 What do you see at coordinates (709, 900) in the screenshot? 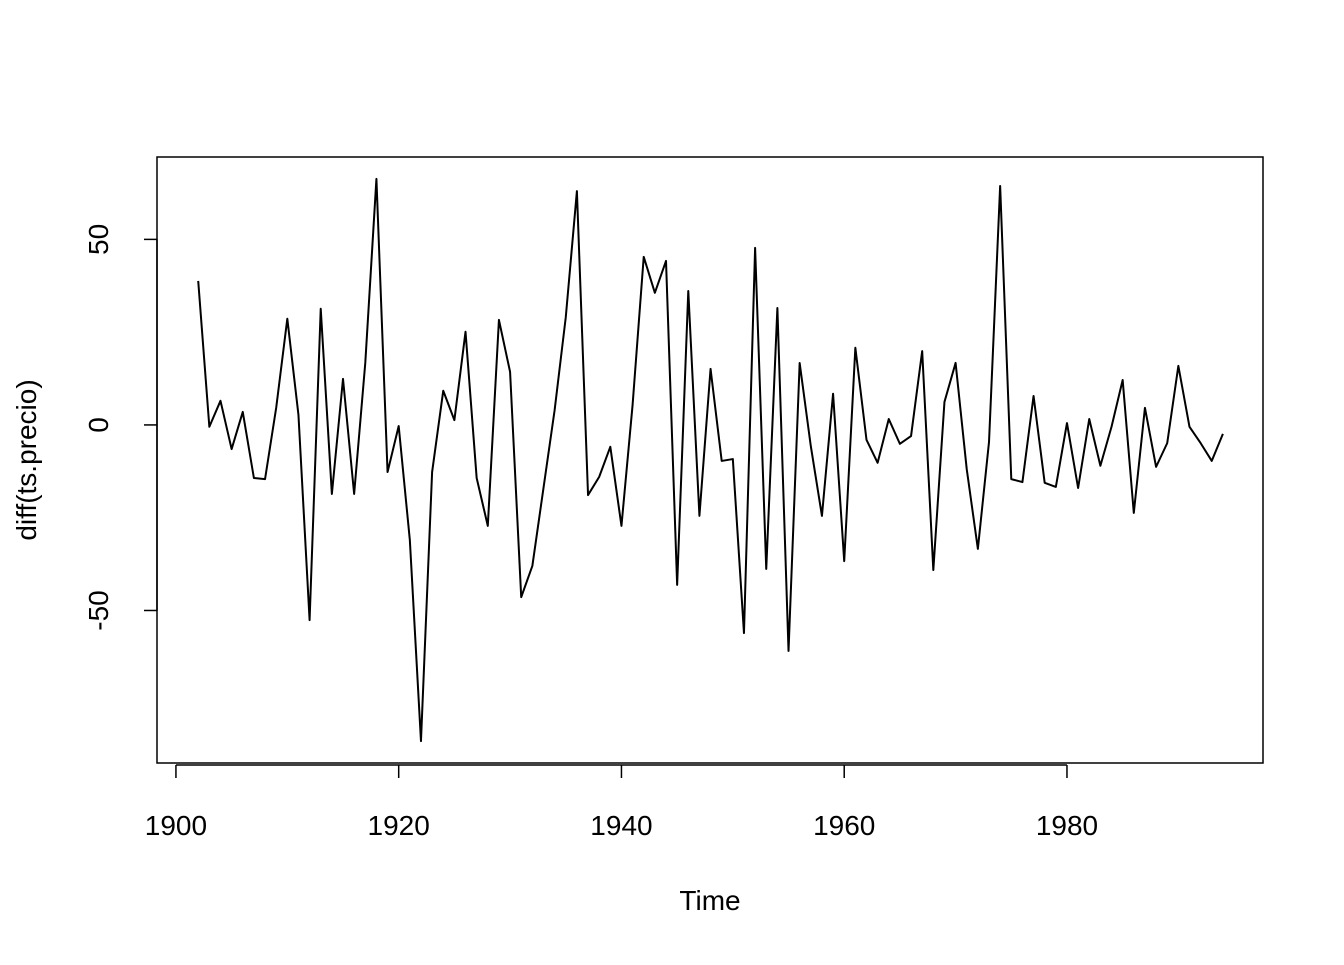
I see `x-axis-title: Time` at bounding box center [709, 900].